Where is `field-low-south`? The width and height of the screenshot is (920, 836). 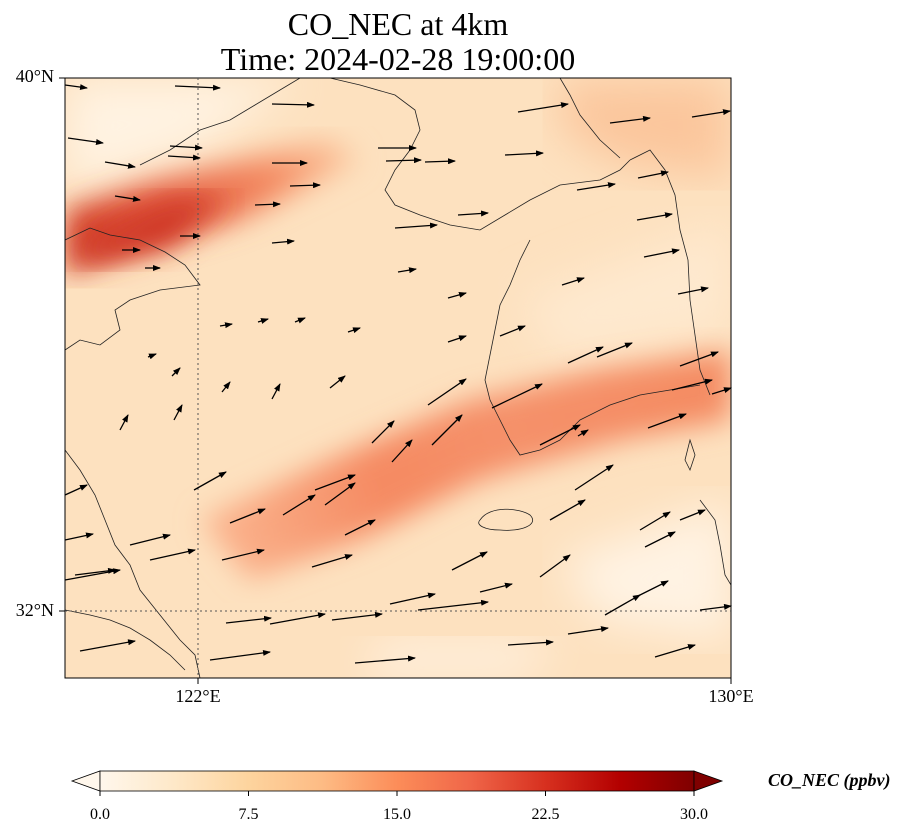 field-low-south is located at coordinates (460, 659).